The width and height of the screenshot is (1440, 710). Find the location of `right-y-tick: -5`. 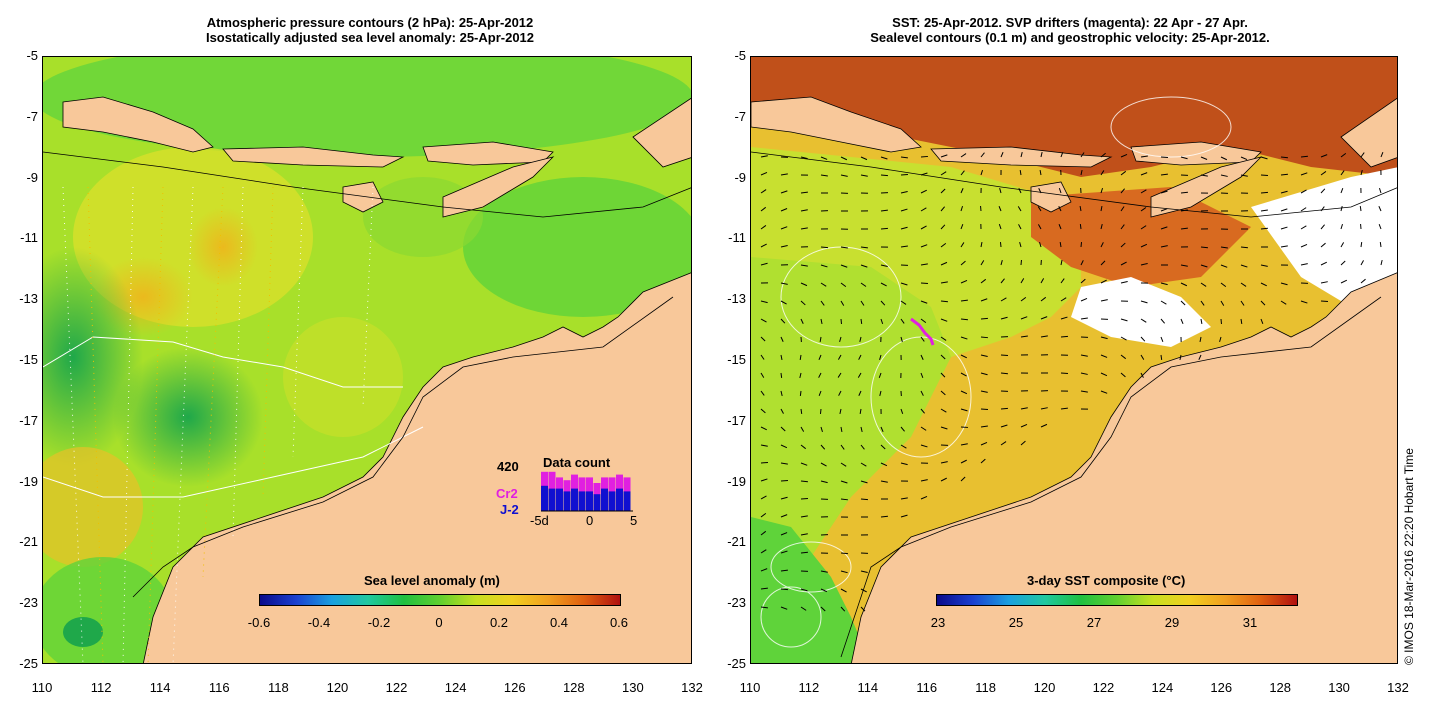

right-y-tick: -5 is located at coordinates (740, 55).